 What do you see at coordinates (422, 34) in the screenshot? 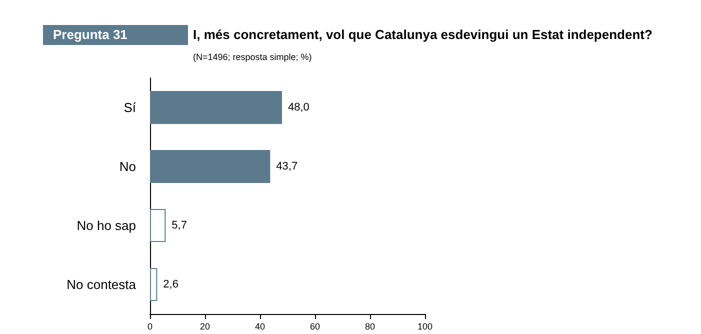
I see `chart-title: I, més concretament, vol que Catalunya esdevingui un Estat independent?` at bounding box center [422, 34].